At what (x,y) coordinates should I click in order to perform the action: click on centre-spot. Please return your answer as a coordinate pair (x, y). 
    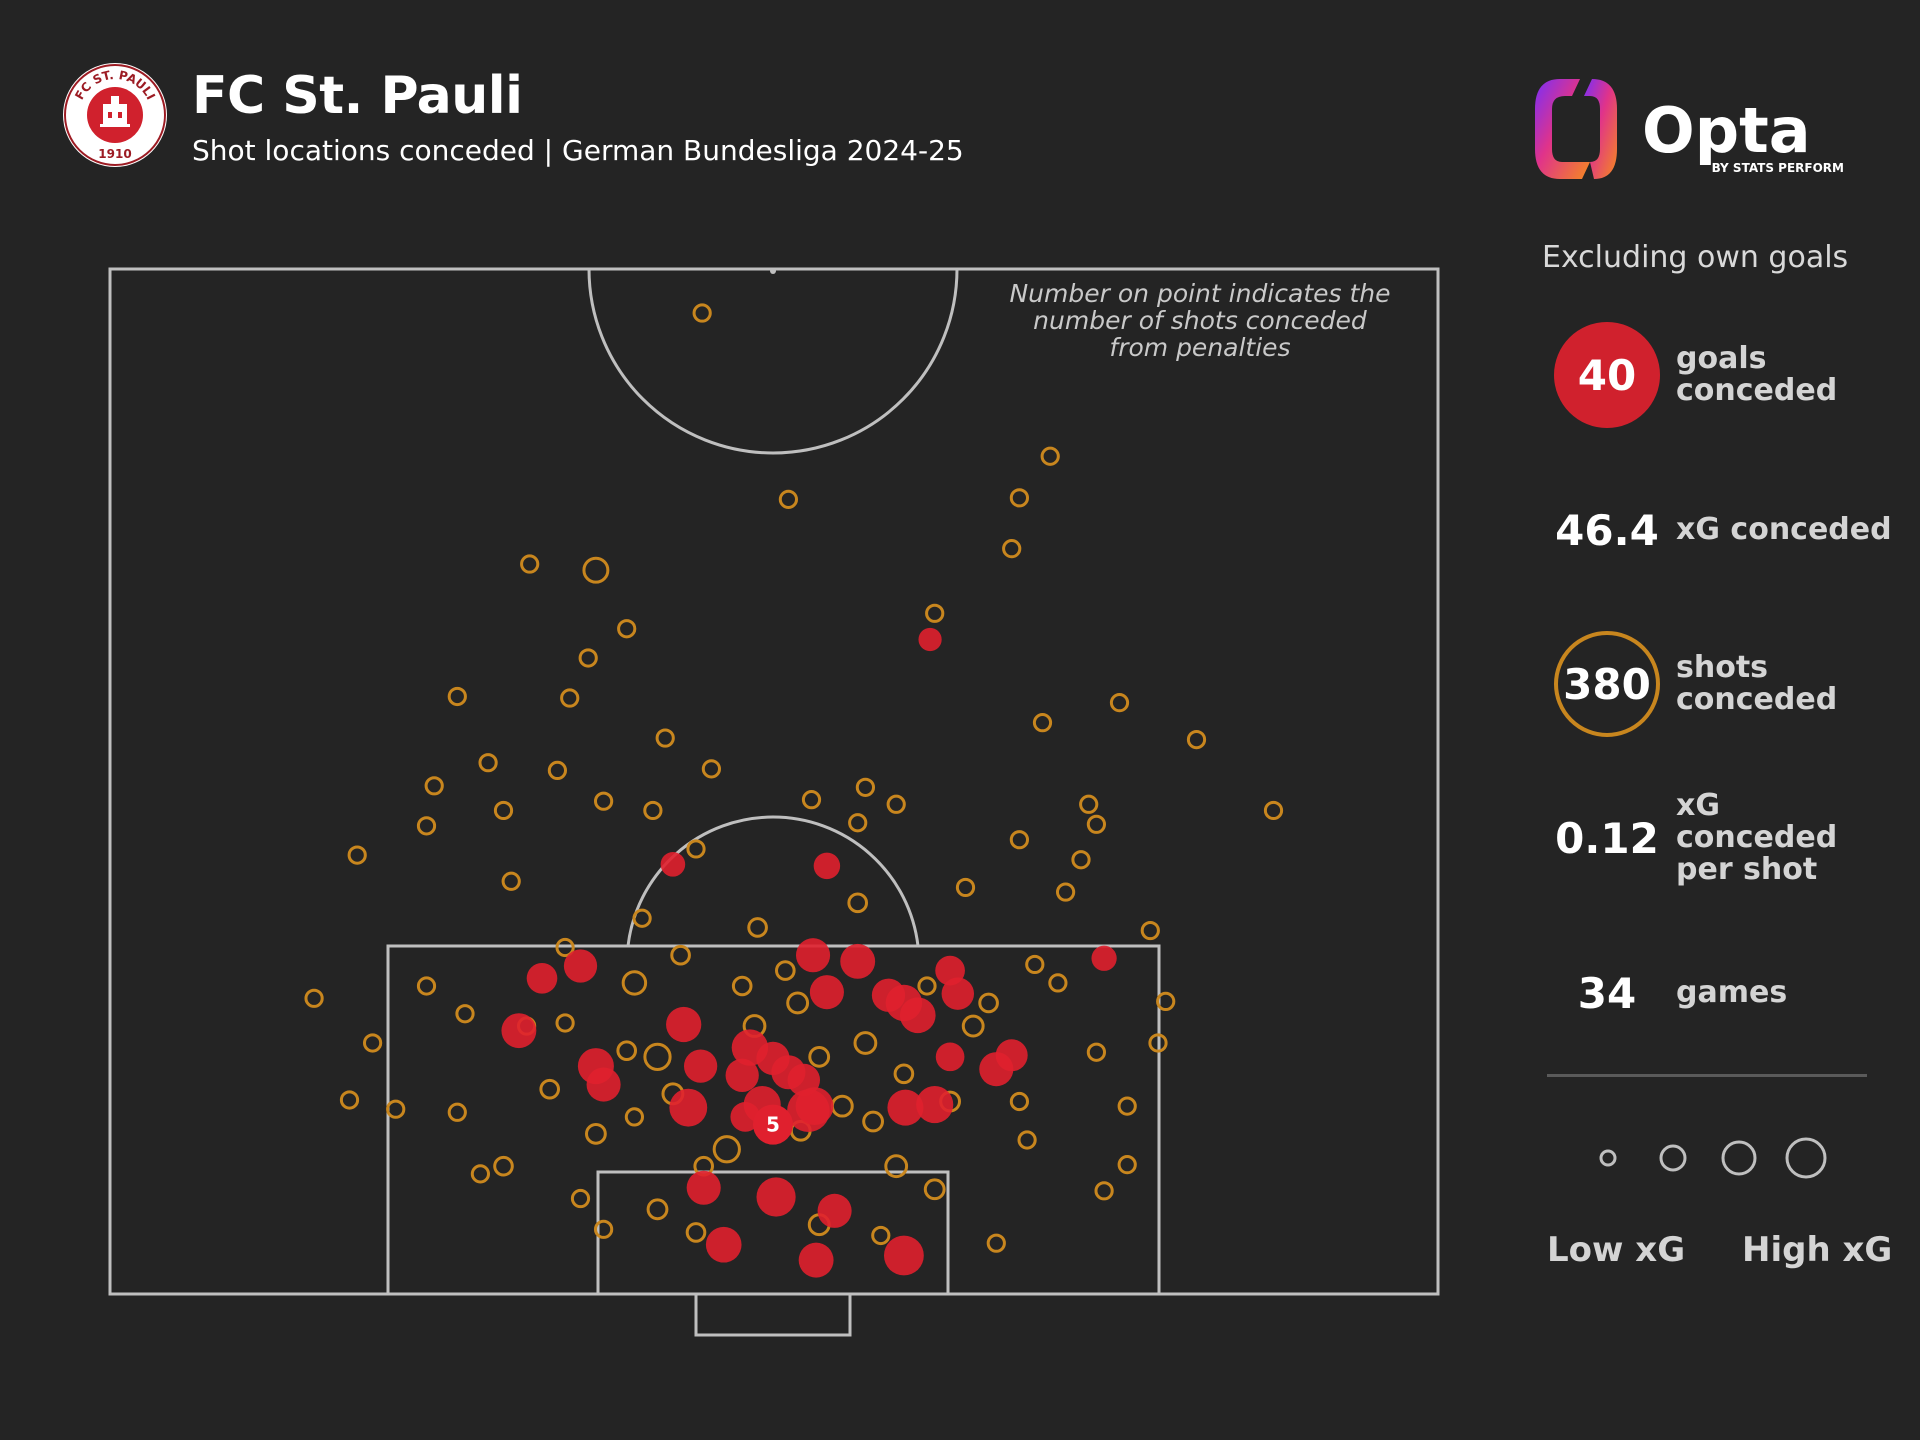
    Looking at the image, I should click on (773, 271).